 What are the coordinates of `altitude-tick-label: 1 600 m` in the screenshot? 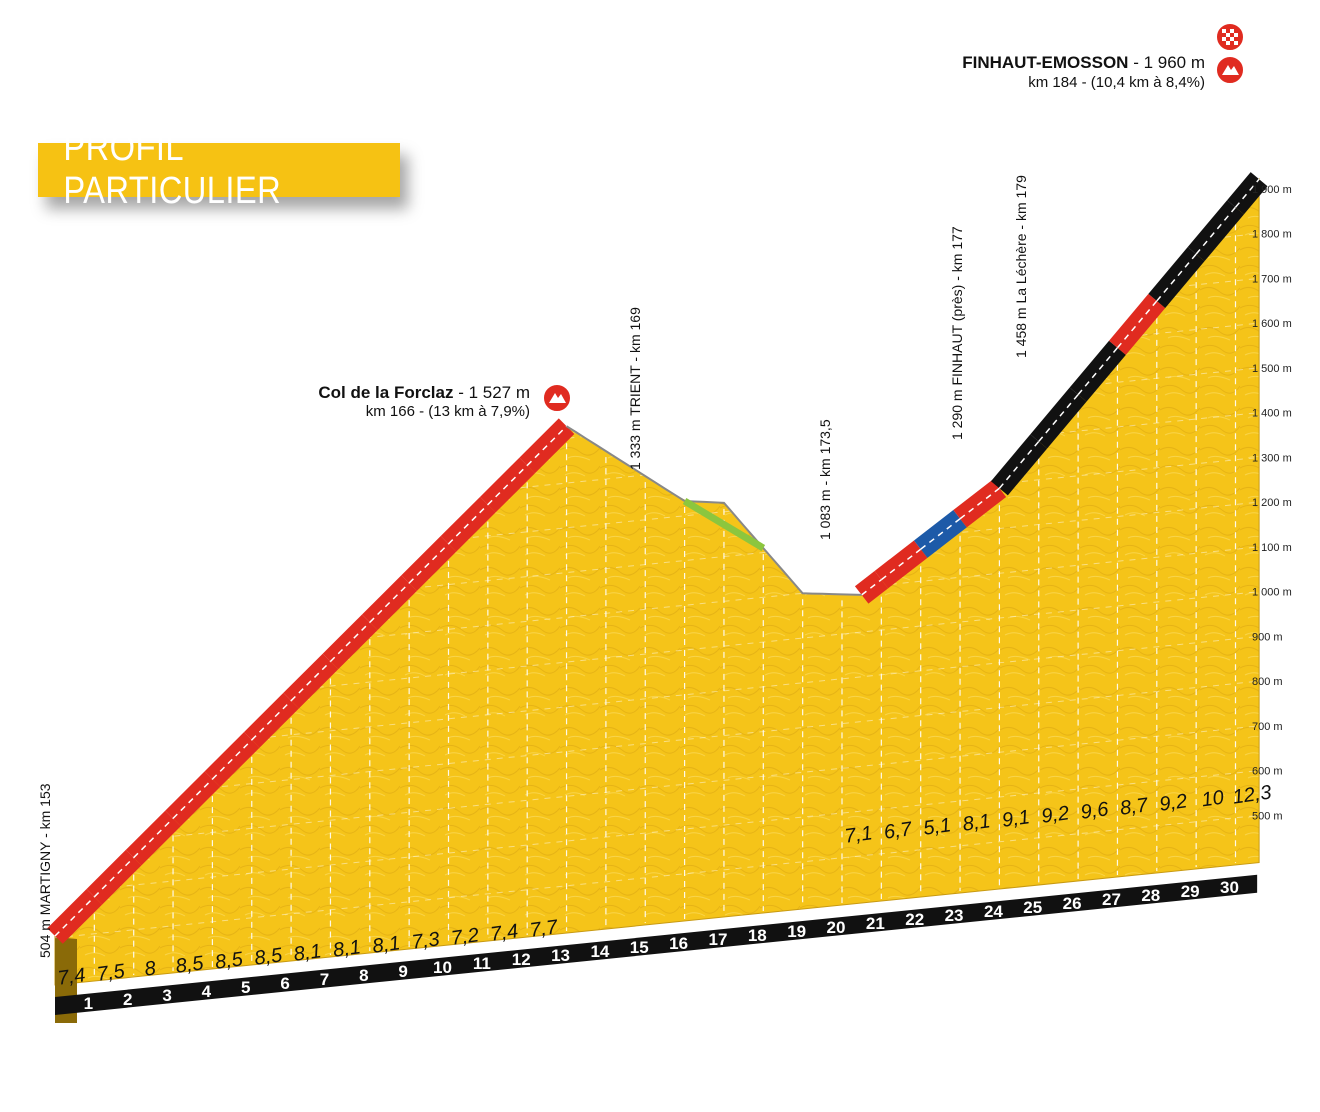 It's located at (1272, 324).